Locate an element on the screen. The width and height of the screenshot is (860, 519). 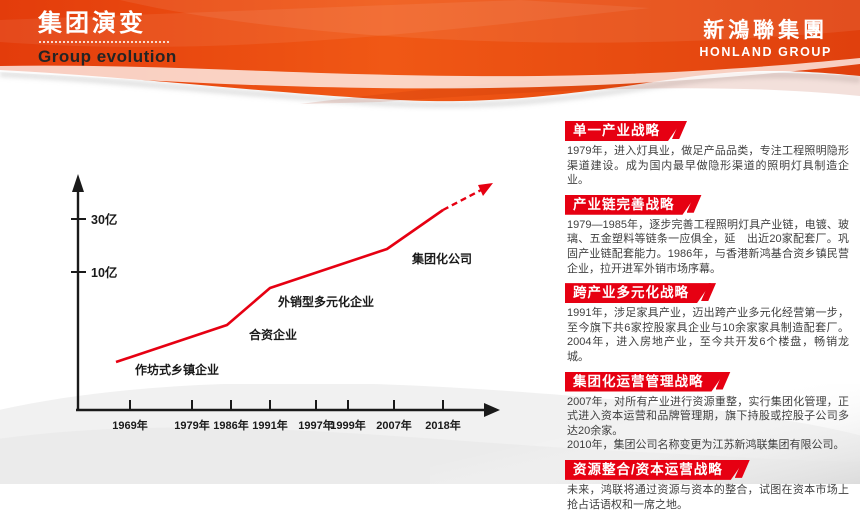
x-tick-label: 1986年 is located at coordinates (230, 425).